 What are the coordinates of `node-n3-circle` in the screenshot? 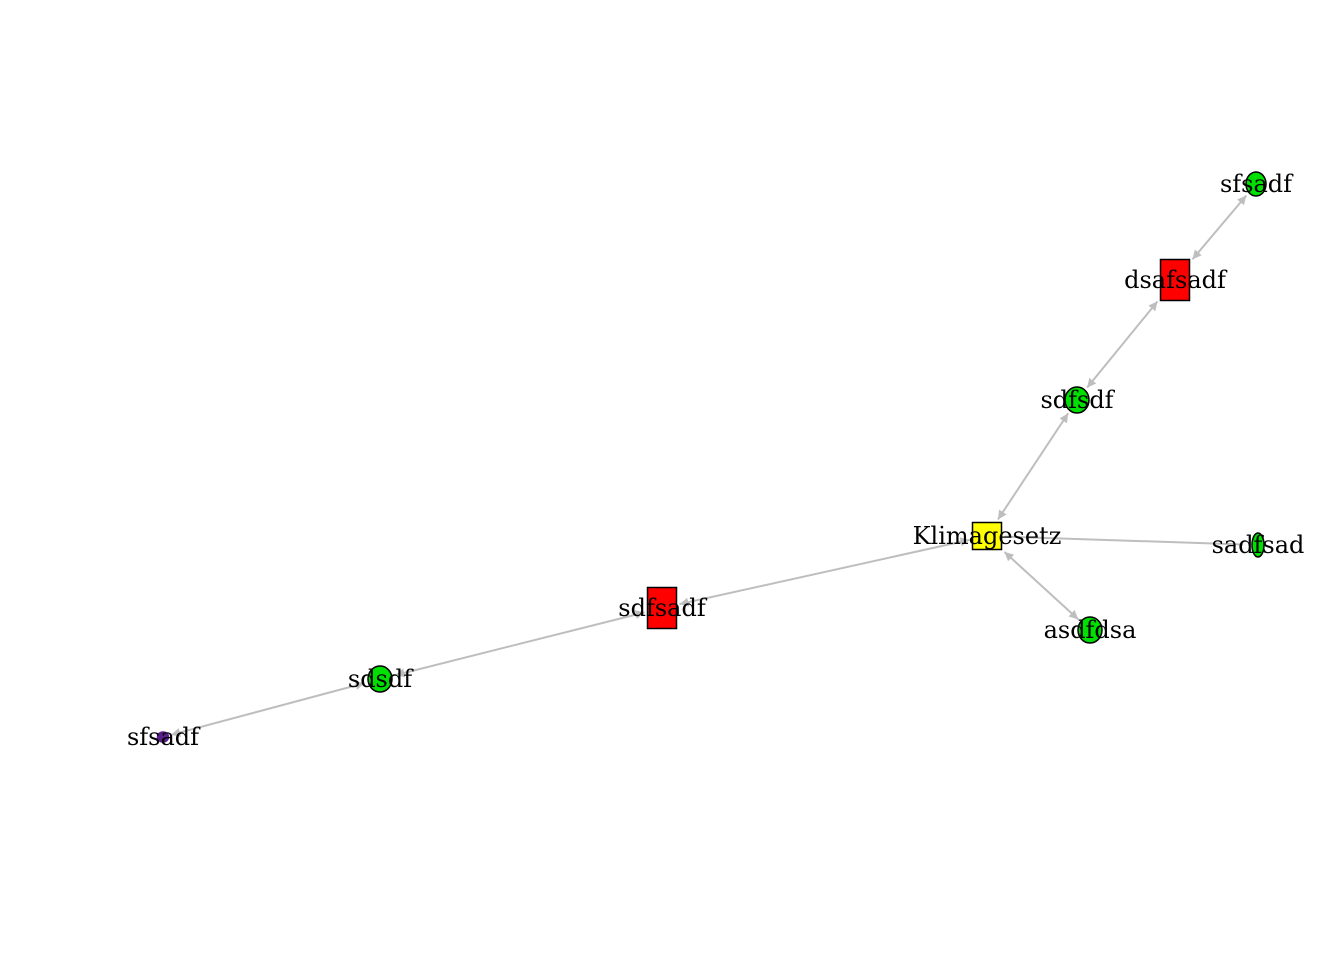 It's located at (1077, 400).